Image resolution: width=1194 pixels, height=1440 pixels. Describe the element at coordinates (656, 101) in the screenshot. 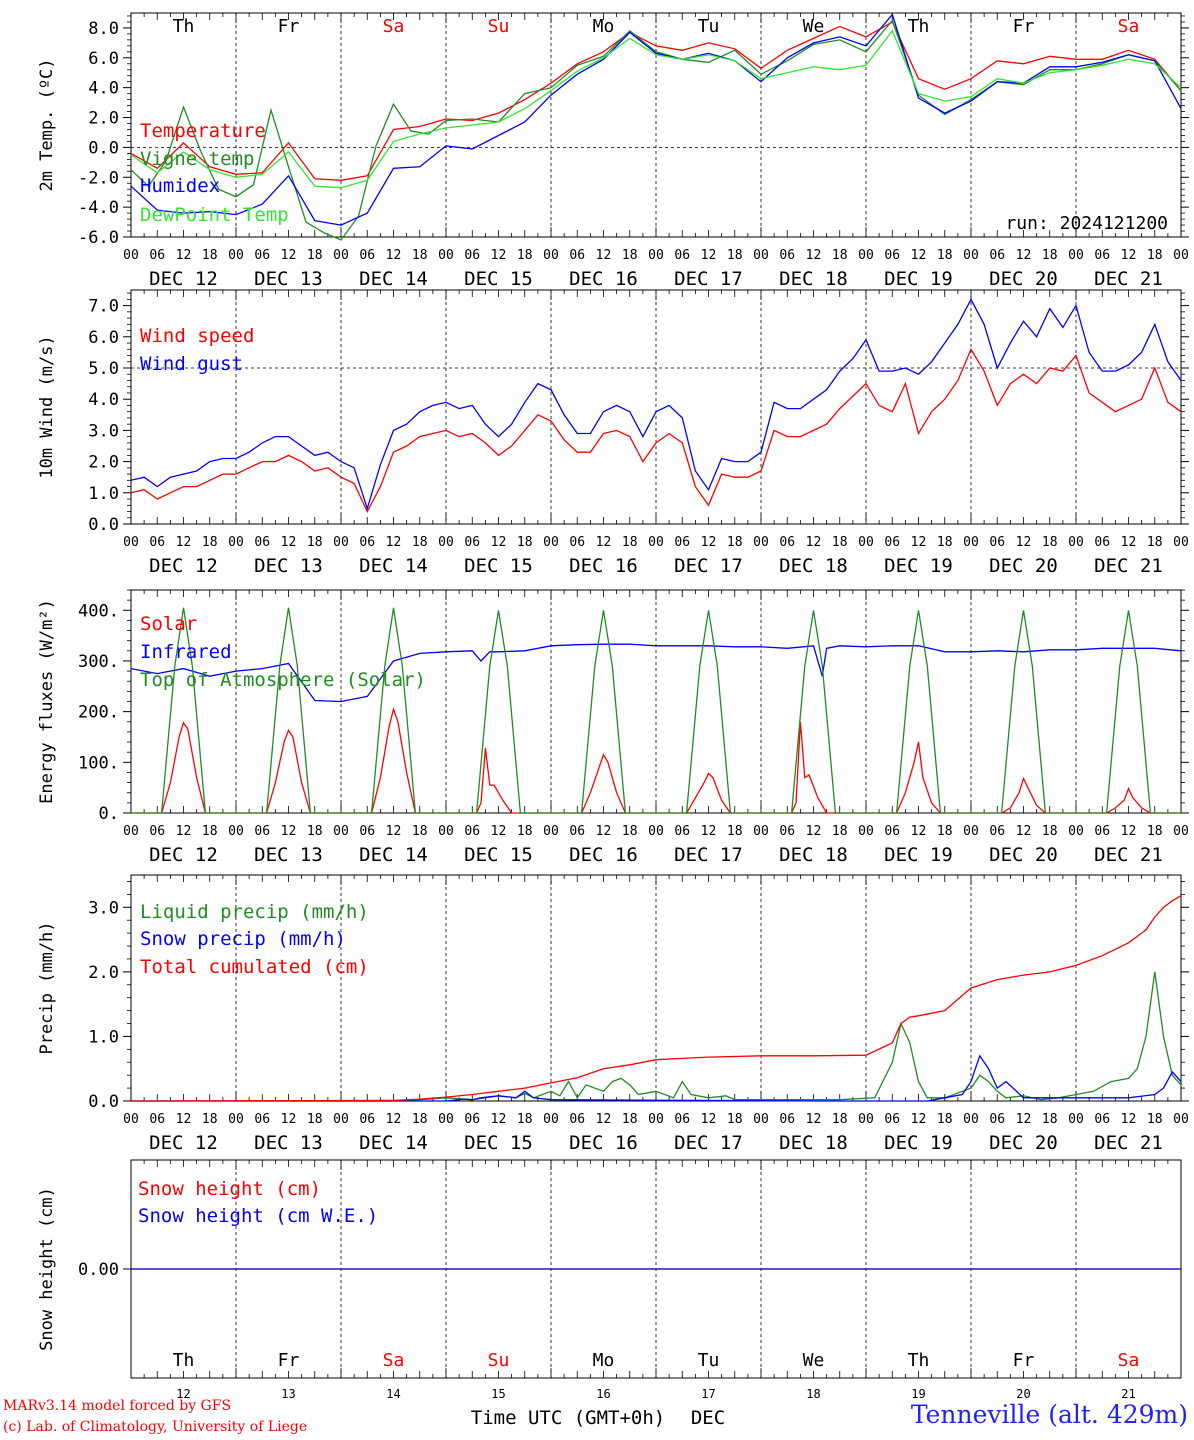

I see `series-line-temperature` at that location.